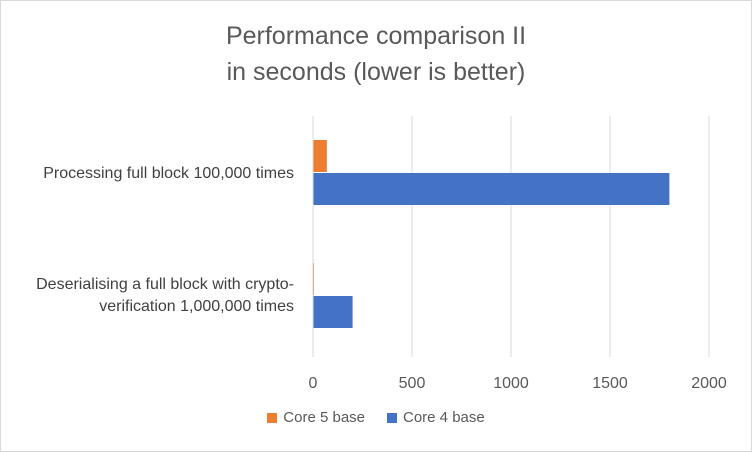 The image size is (752, 452). I want to click on category-label-processing: Processing full block 100,000 times, so click(168, 174).